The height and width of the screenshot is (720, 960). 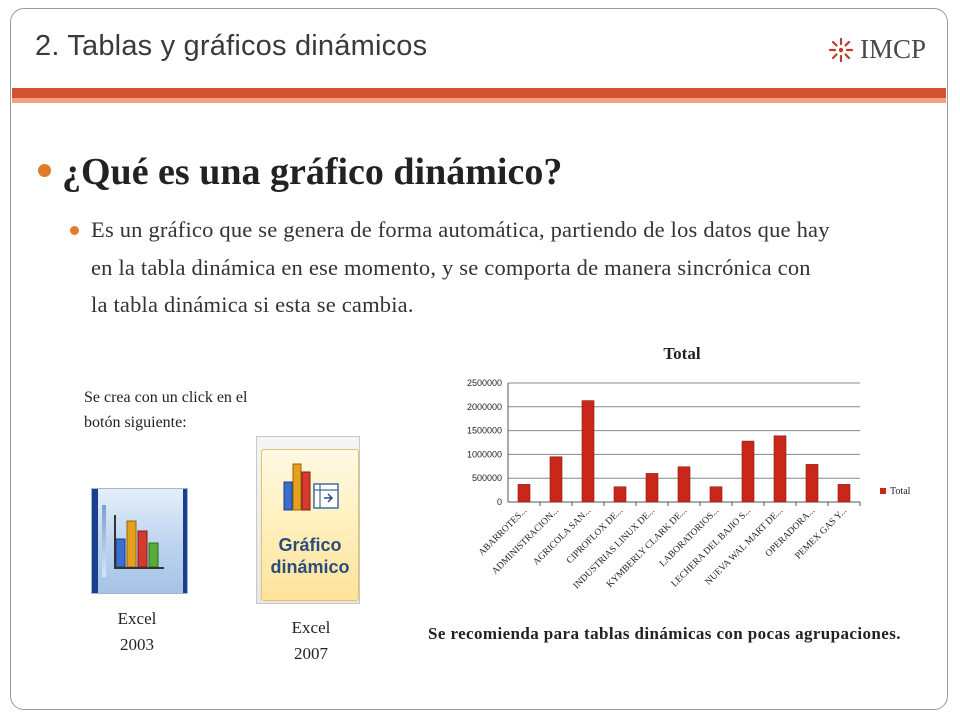 What do you see at coordinates (484, 407) in the screenshot?
I see `y-tick-label: 2000000` at bounding box center [484, 407].